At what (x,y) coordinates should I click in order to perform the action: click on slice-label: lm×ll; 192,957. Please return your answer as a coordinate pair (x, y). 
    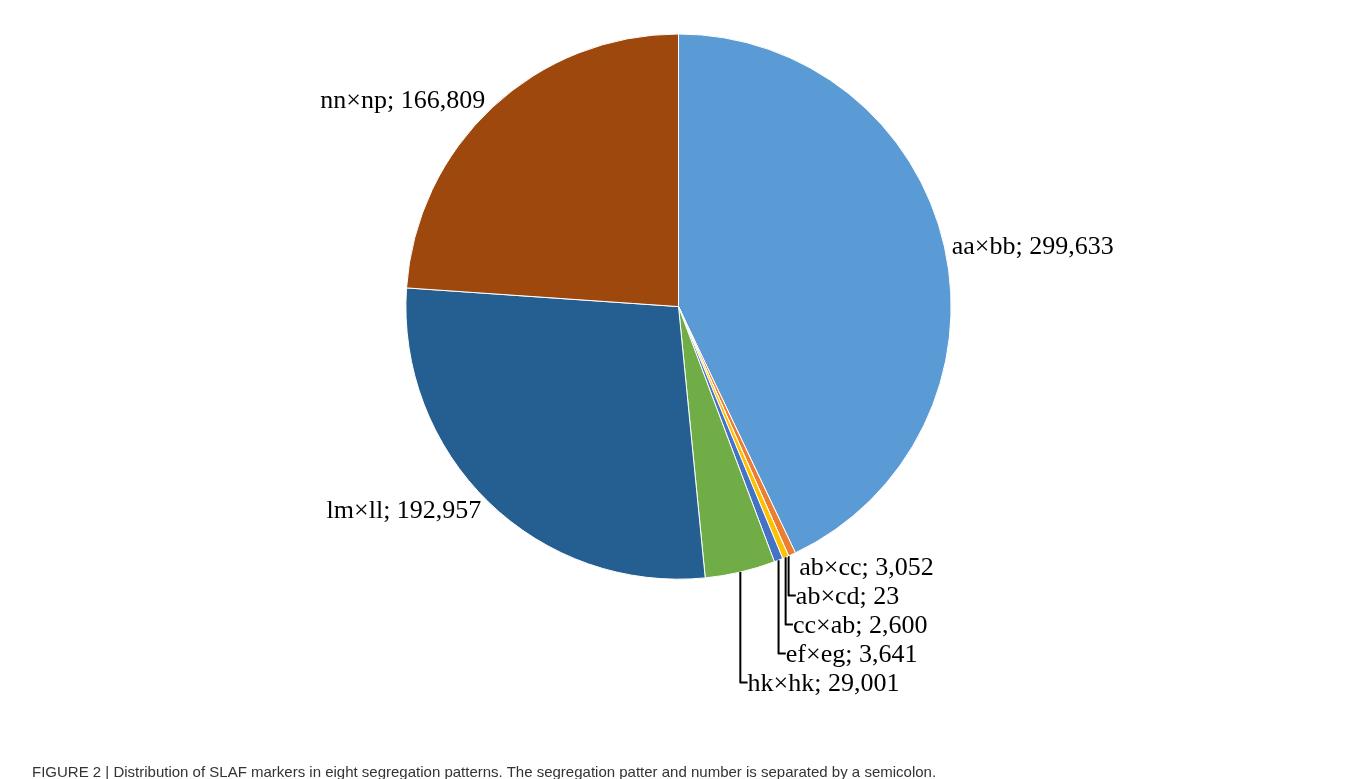
    Looking at the image, I should click on (404, 510).